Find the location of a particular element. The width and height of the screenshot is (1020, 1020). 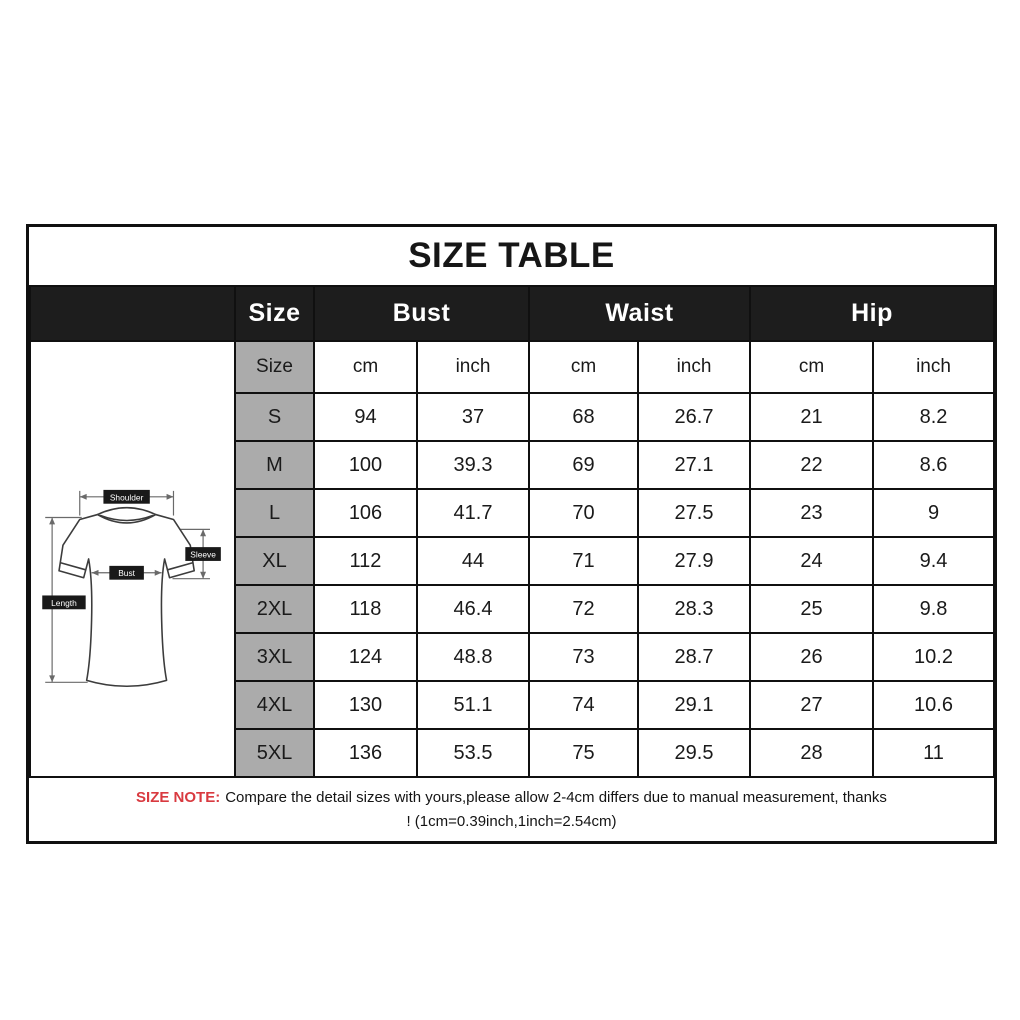

length-label: Length is located at coordinates (64, 602).